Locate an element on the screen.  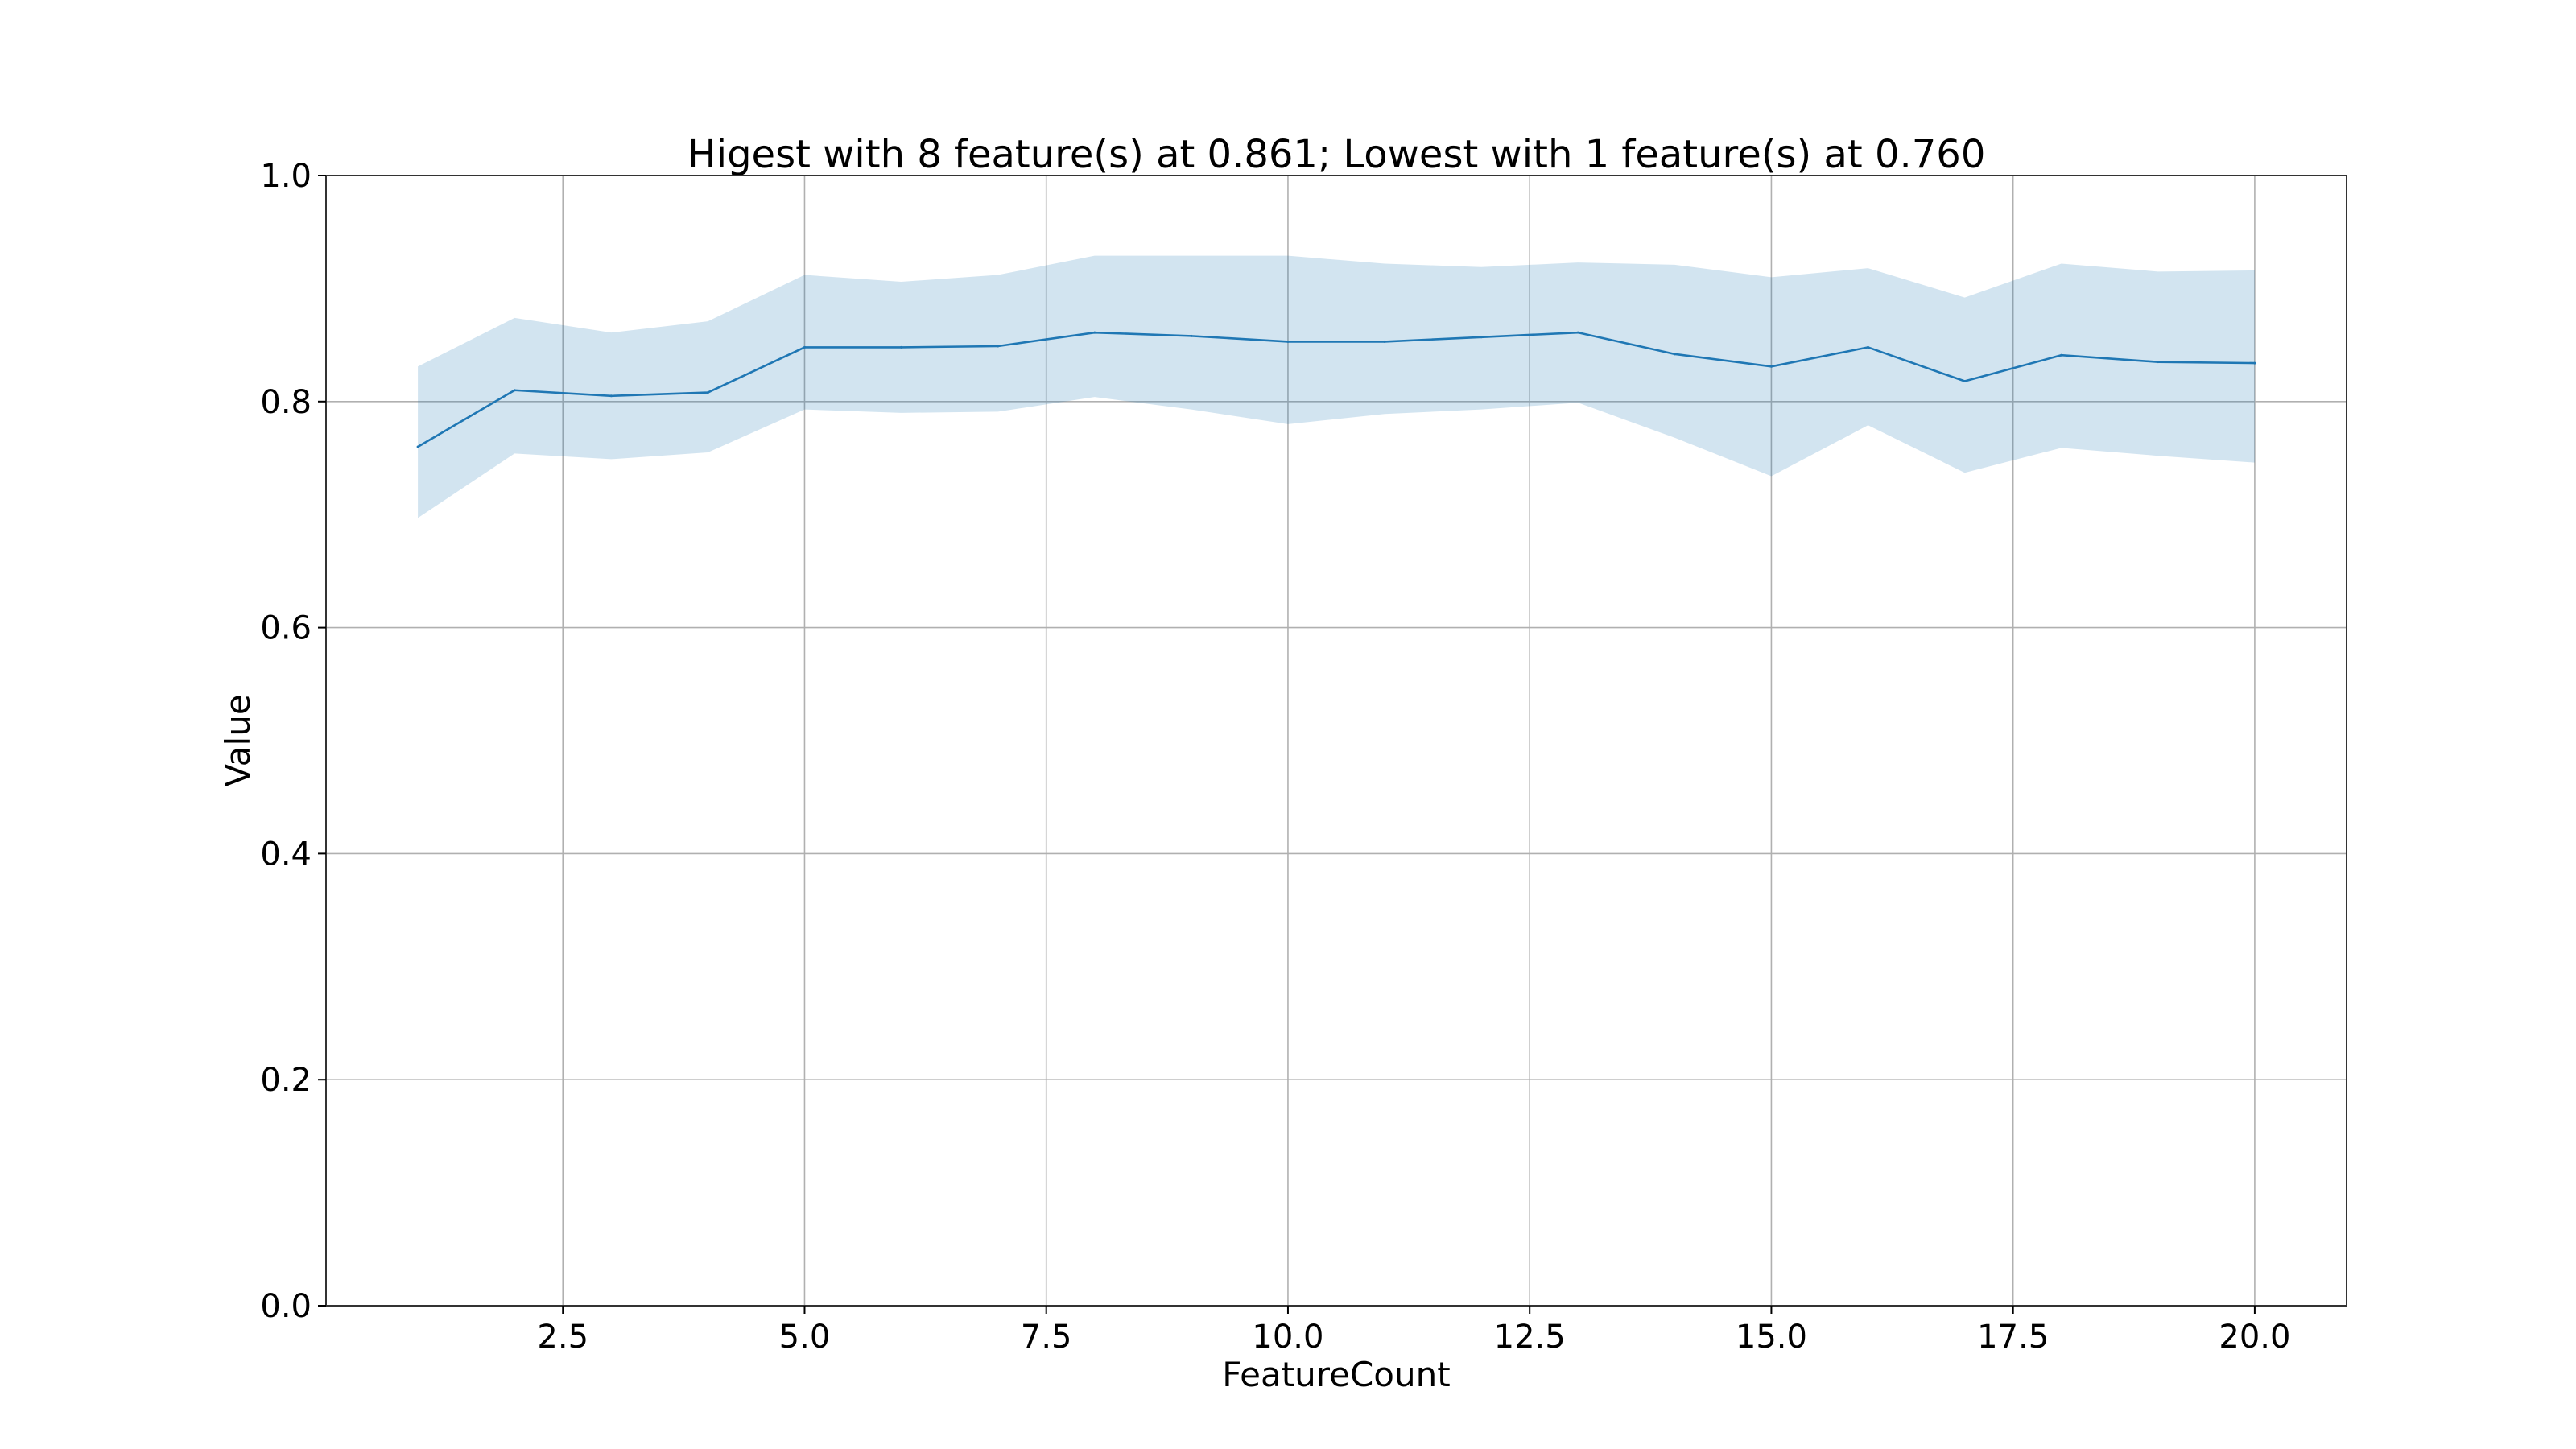
y-tick-label: 0.0 is located at coordinates (286, 1306).